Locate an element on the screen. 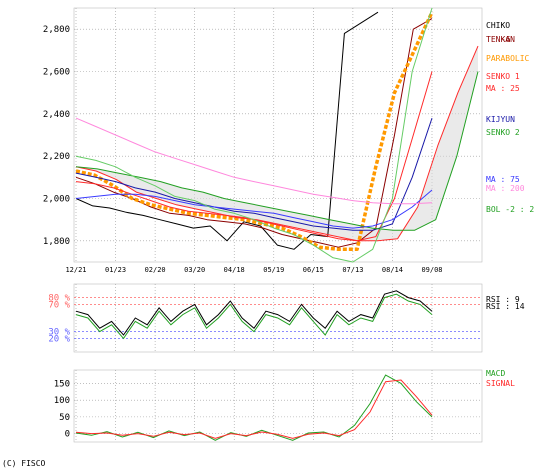 The image size is (534, 471). legend-tenkan: TENKAN-6 is located at coordinates (500, 39).